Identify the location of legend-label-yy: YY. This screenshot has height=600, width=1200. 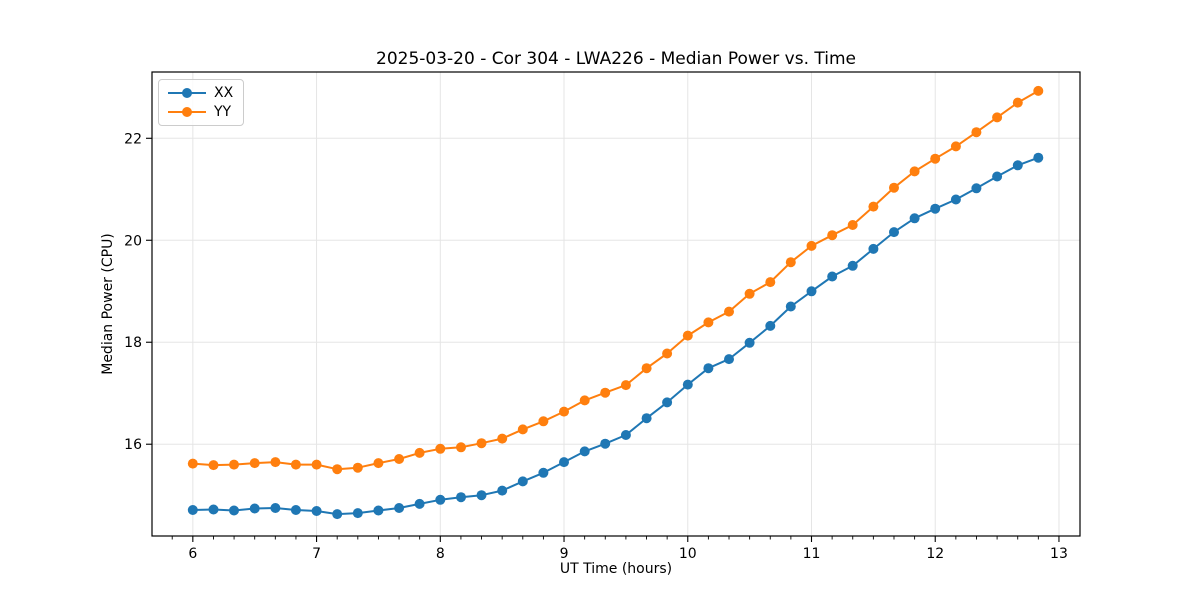
(223, 112).